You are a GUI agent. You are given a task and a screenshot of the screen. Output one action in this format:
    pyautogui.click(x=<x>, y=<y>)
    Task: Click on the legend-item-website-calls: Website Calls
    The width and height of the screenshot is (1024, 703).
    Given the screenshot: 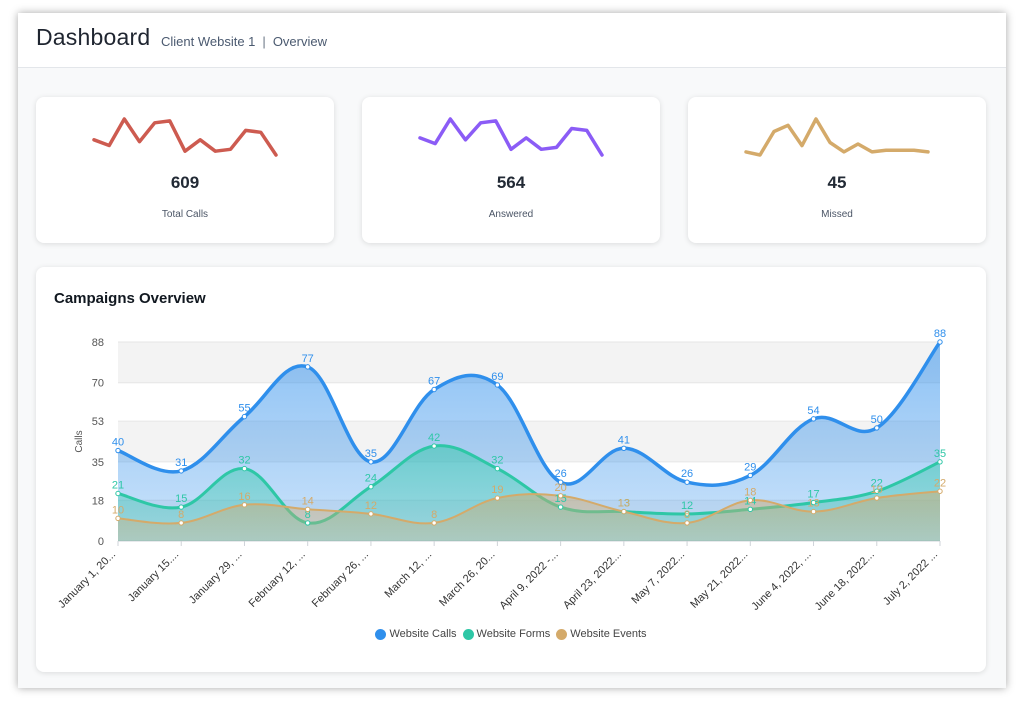 What is the action you would take?
    pyautogui.click(x=416, y=634)
    